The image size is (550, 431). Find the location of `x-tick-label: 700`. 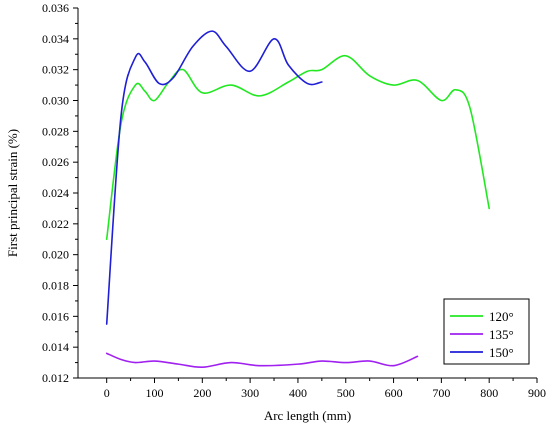

x-tick-label: 700 is located at coordinates (441, 393).